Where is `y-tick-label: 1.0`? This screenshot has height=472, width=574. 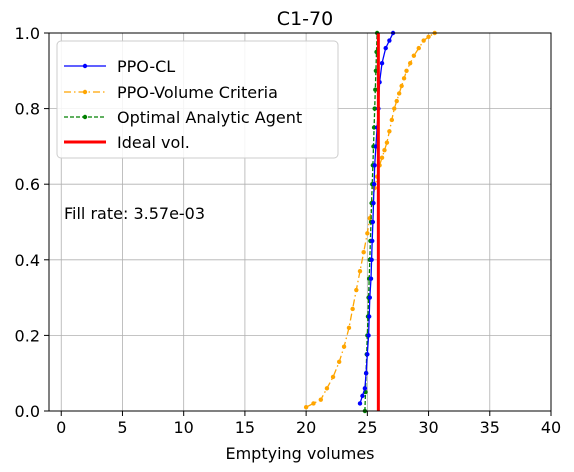 y-tick-label: 1.0 is located at coordinates (27, 33).